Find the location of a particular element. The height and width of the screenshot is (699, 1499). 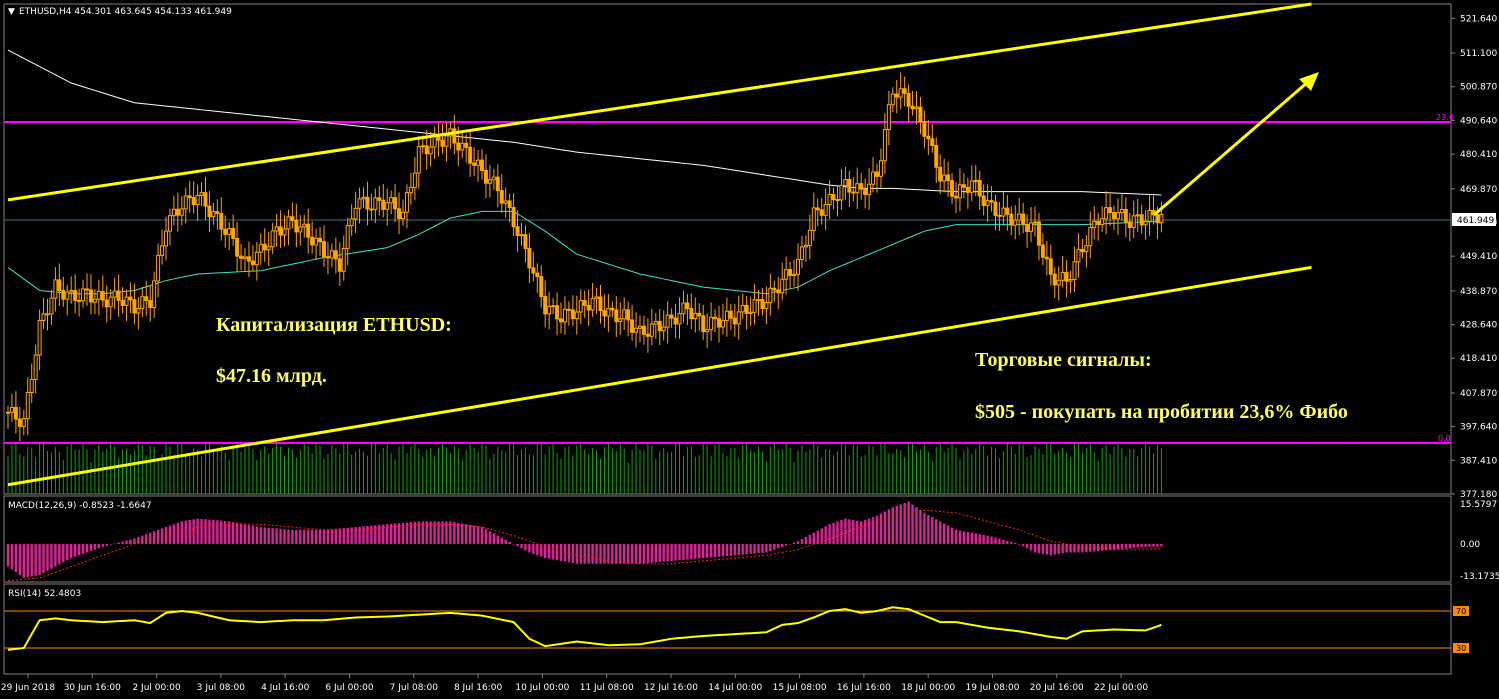

rsi-tick-label: 70 is located at coordinates (1461, 611).